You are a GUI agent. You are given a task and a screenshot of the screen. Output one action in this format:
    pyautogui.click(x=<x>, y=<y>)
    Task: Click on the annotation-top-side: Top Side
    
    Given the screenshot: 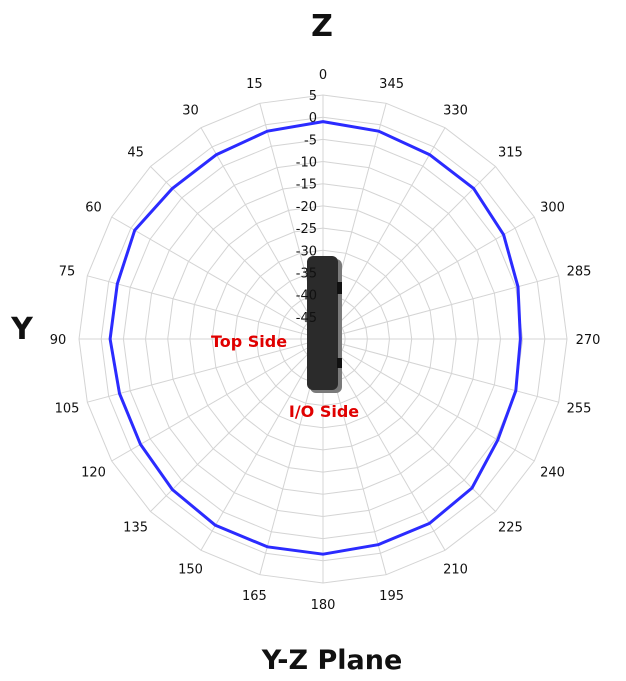 What is the action you would take?
    pyautogui.click(x=249, y=341)
    